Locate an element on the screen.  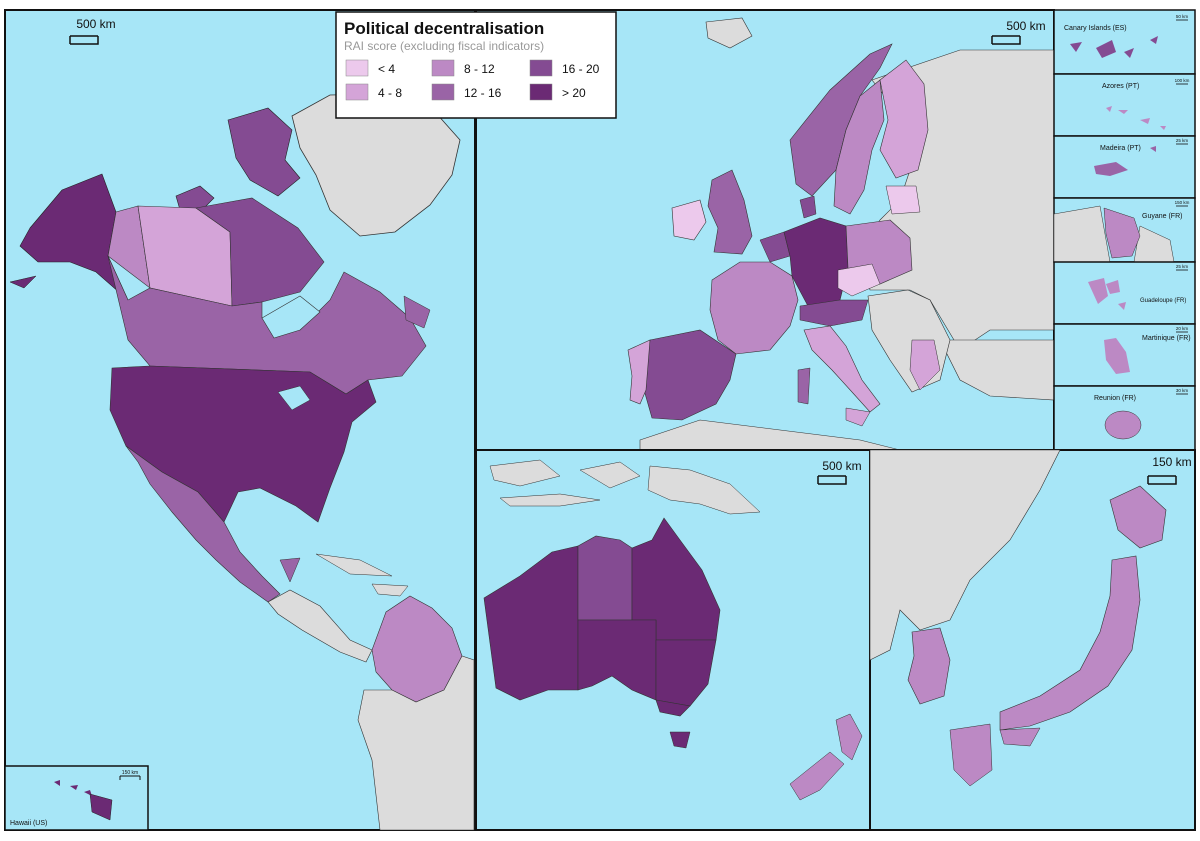
central-america is located at coordinates (320, 626).